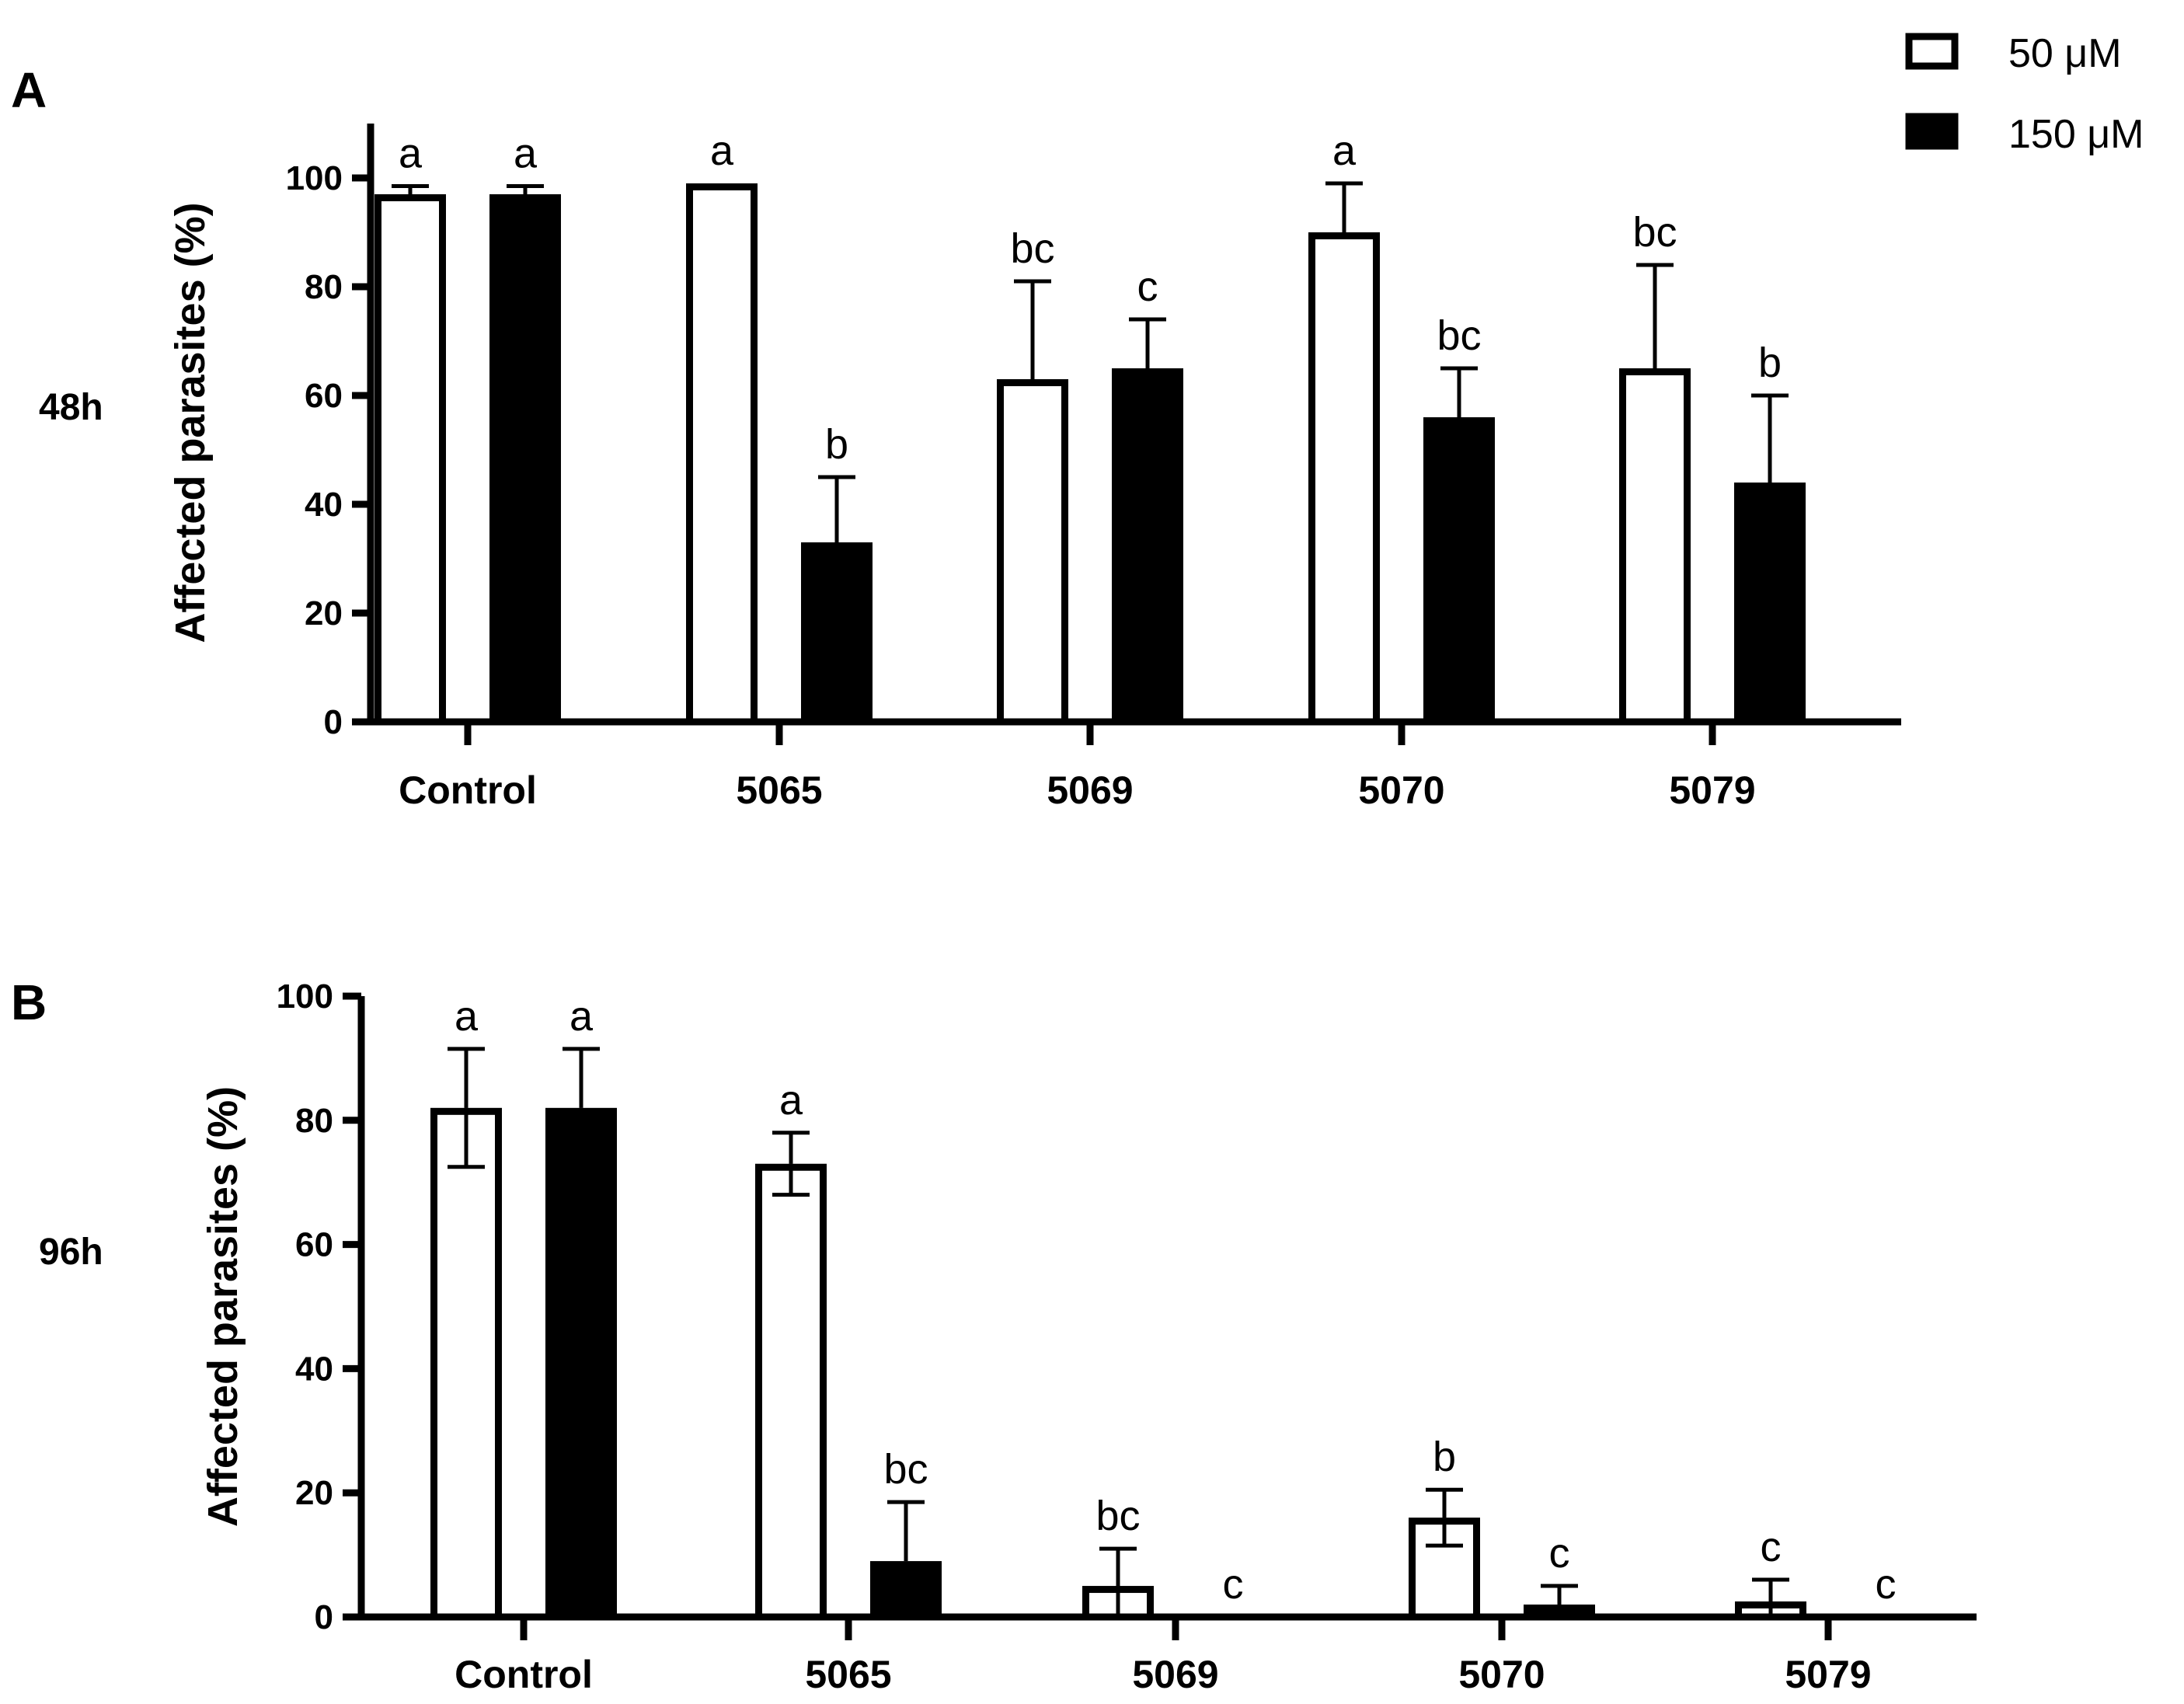 This screenshot has width=2184, height=1704. I want to click on legend-label-50um: 50 μM, so click(2065, 53).